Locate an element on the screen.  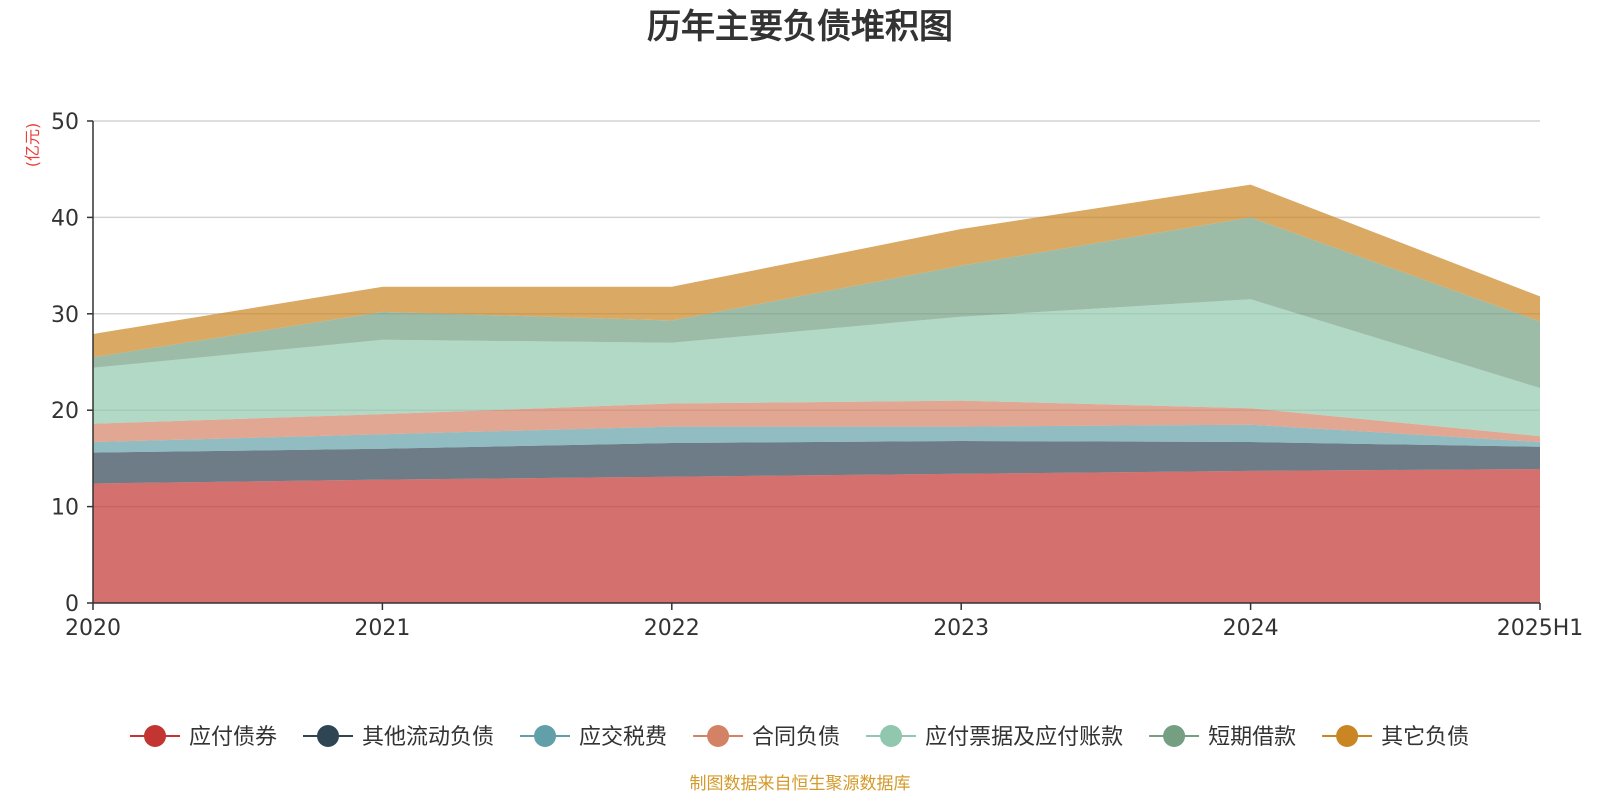
legend-item-6: 其它负债 is located at coordinates (1395, 737).